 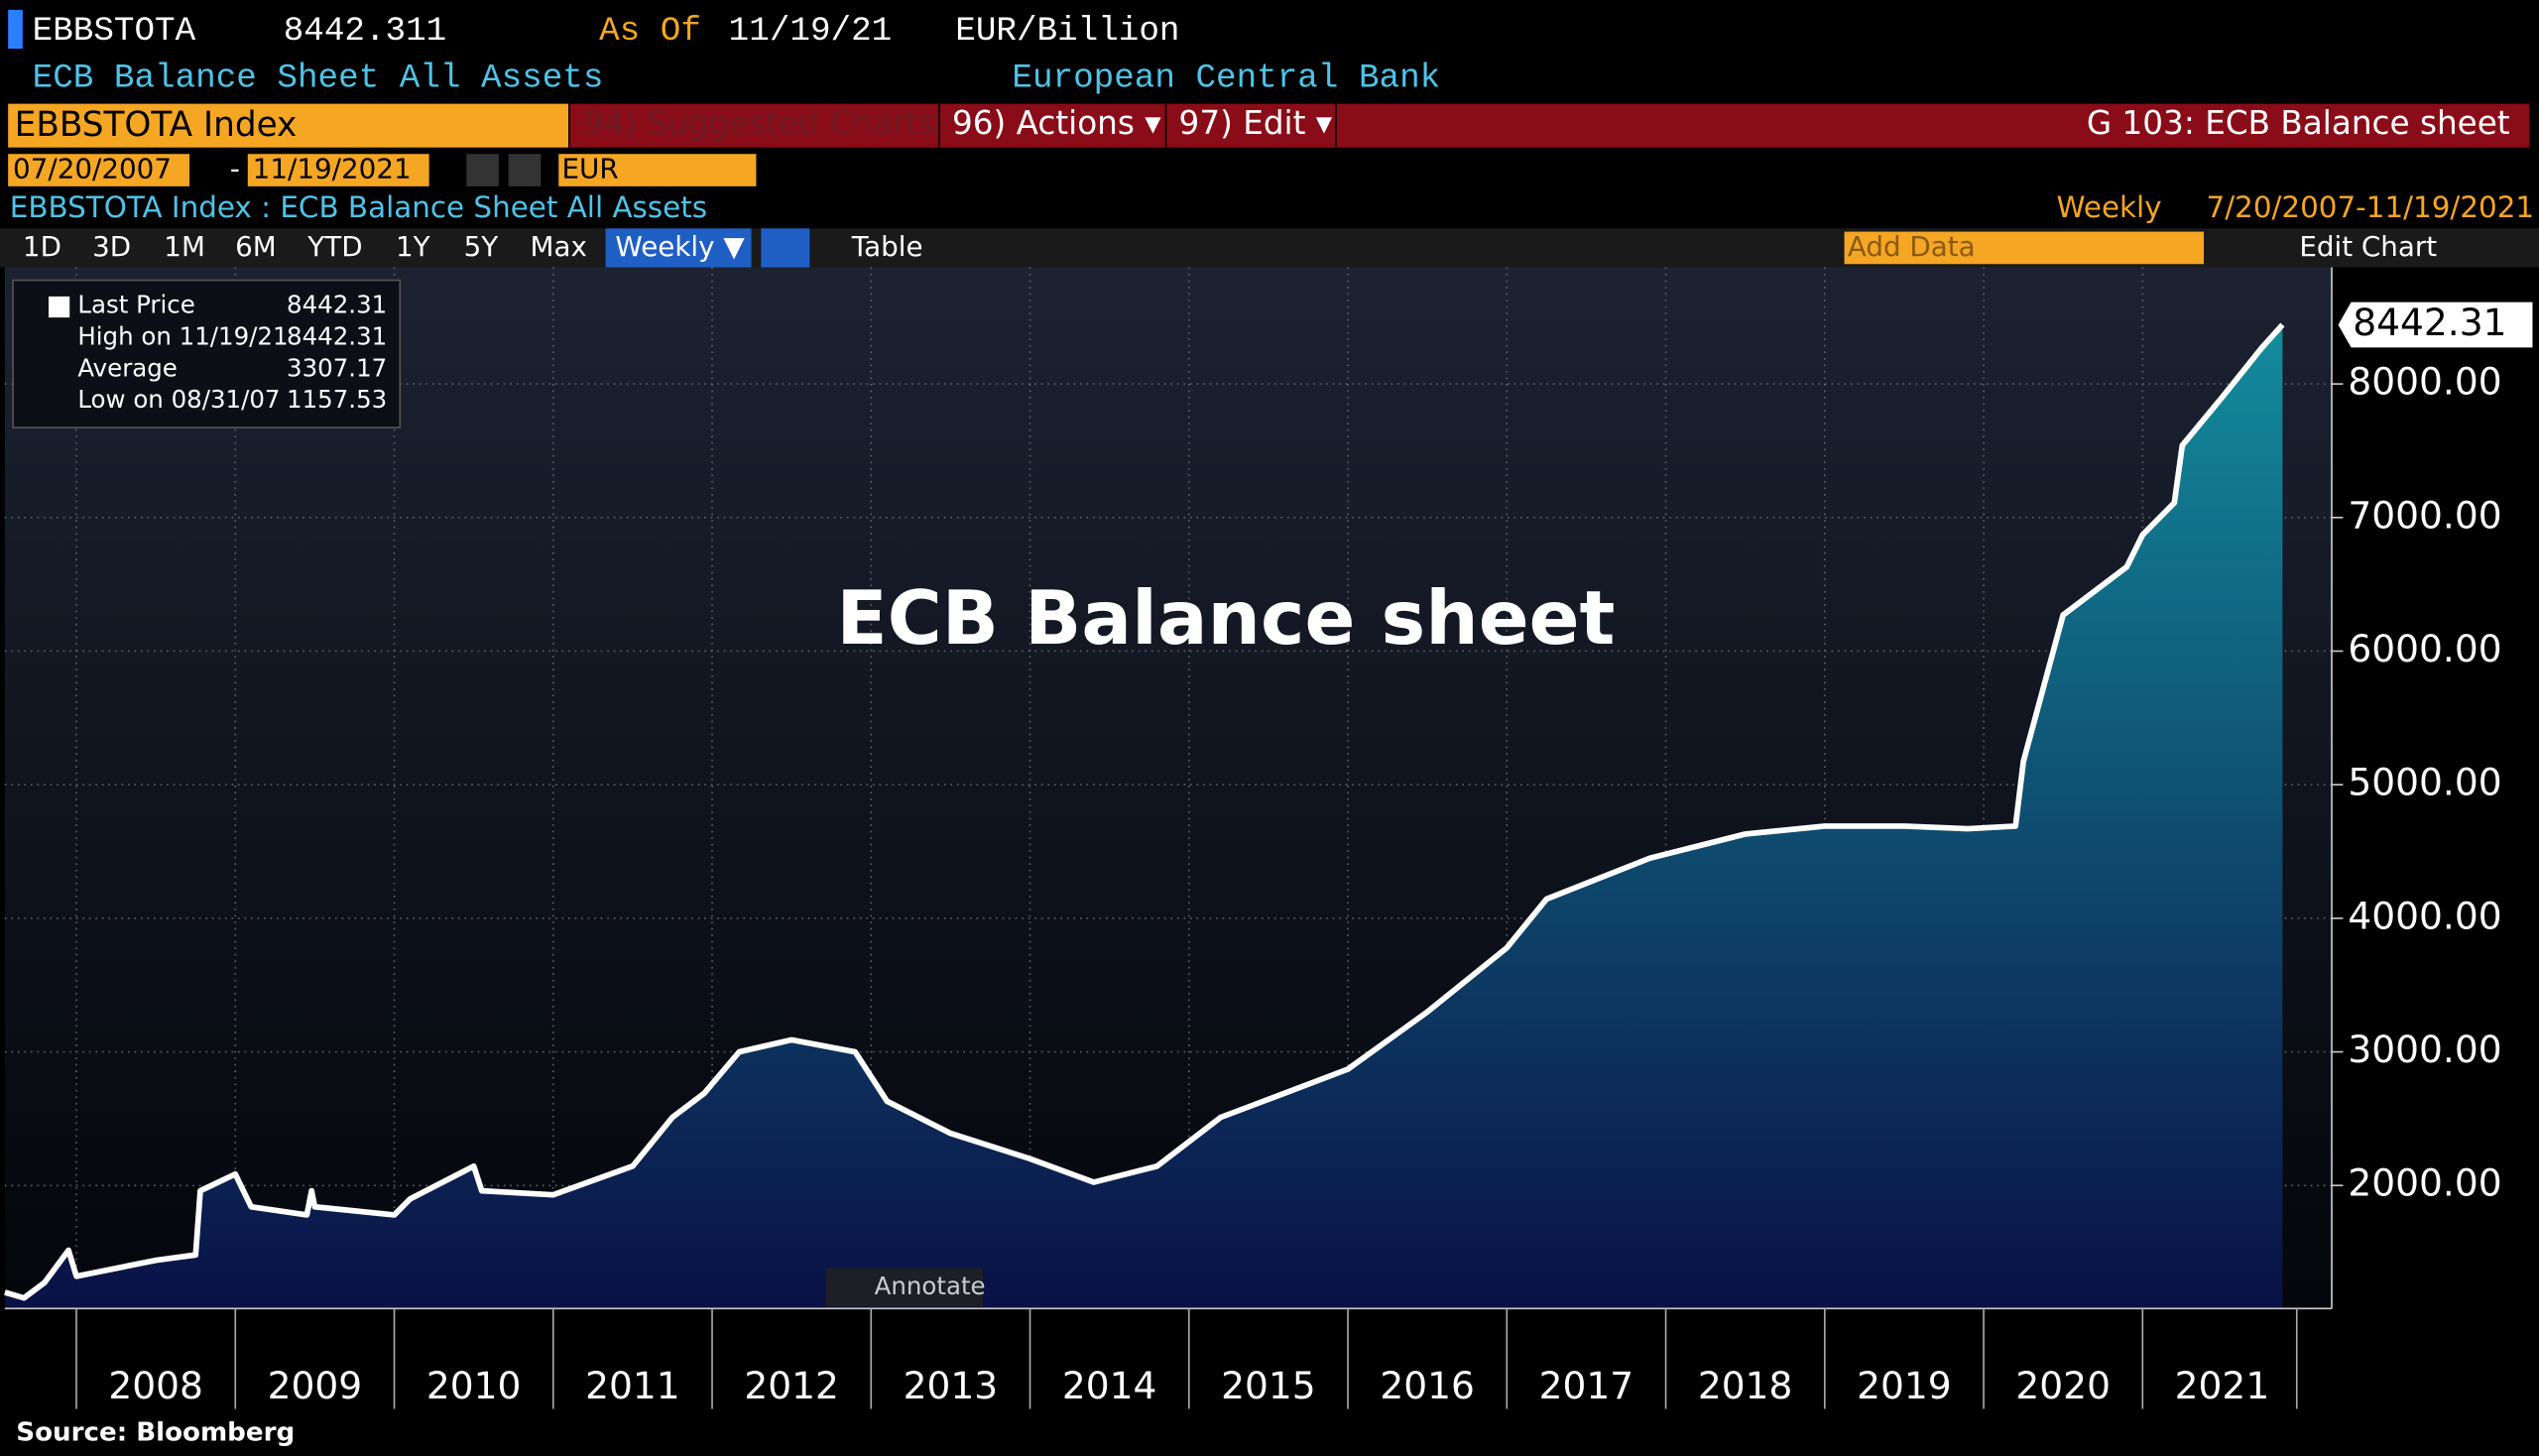 I want to click on ticker: EBBSTOTA, so click(x=115, y=31).